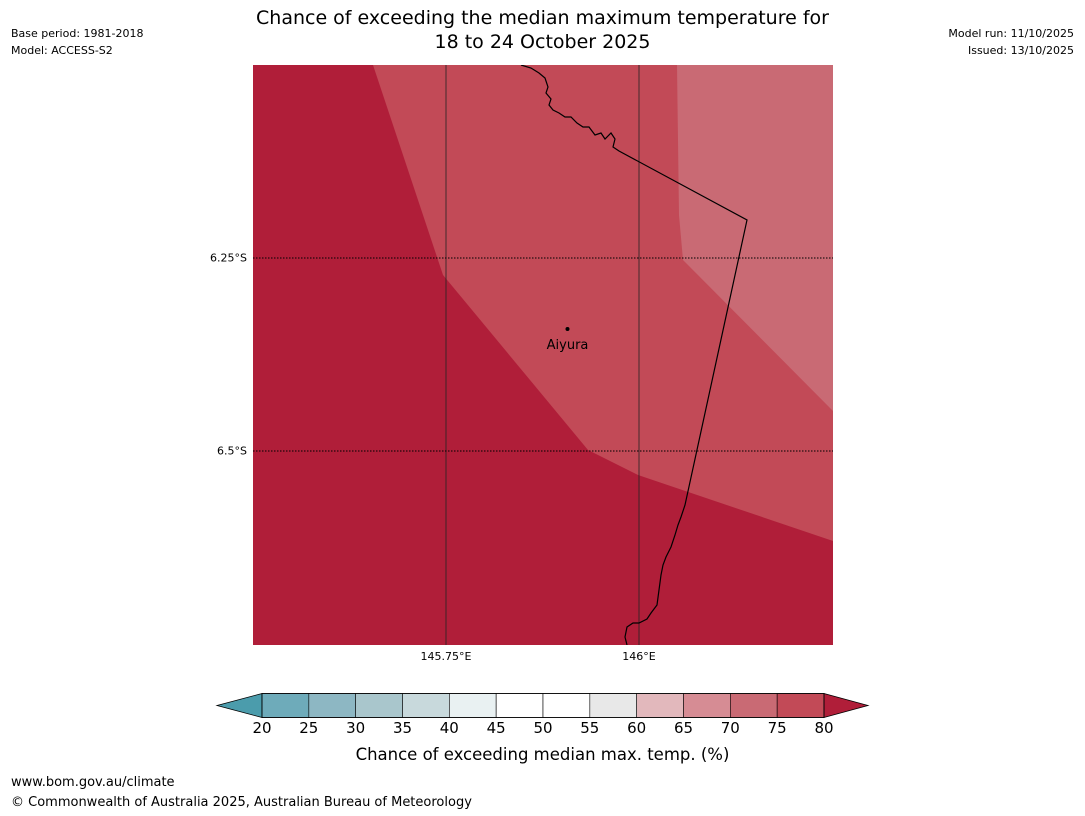 This screenshot has height=816, width=1085. Describe the element at coordinates (590, 728) in the screenshot. I see `colorbar-tick: 55` at that location.